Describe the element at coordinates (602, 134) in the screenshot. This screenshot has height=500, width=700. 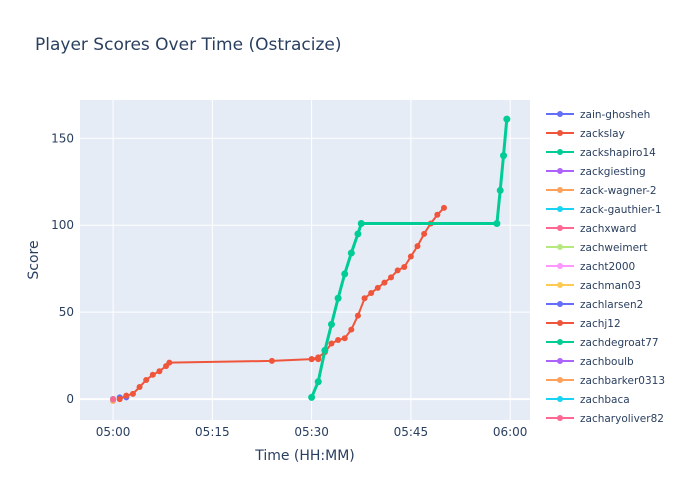
I see `legend-label: zackslay` at that location.